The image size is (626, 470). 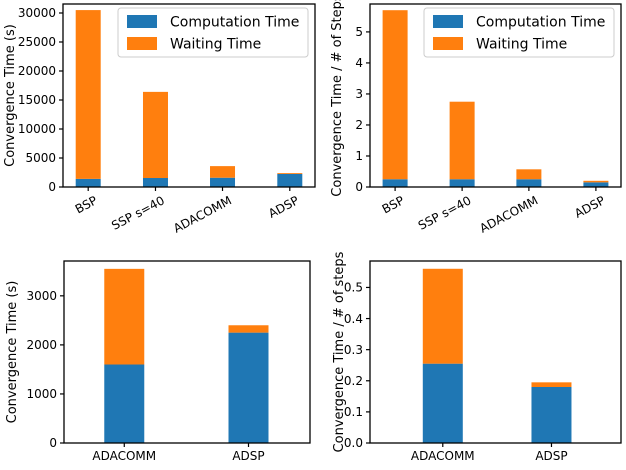 I want to click on y-tick-label: 10000, so click(x=37, y=129).